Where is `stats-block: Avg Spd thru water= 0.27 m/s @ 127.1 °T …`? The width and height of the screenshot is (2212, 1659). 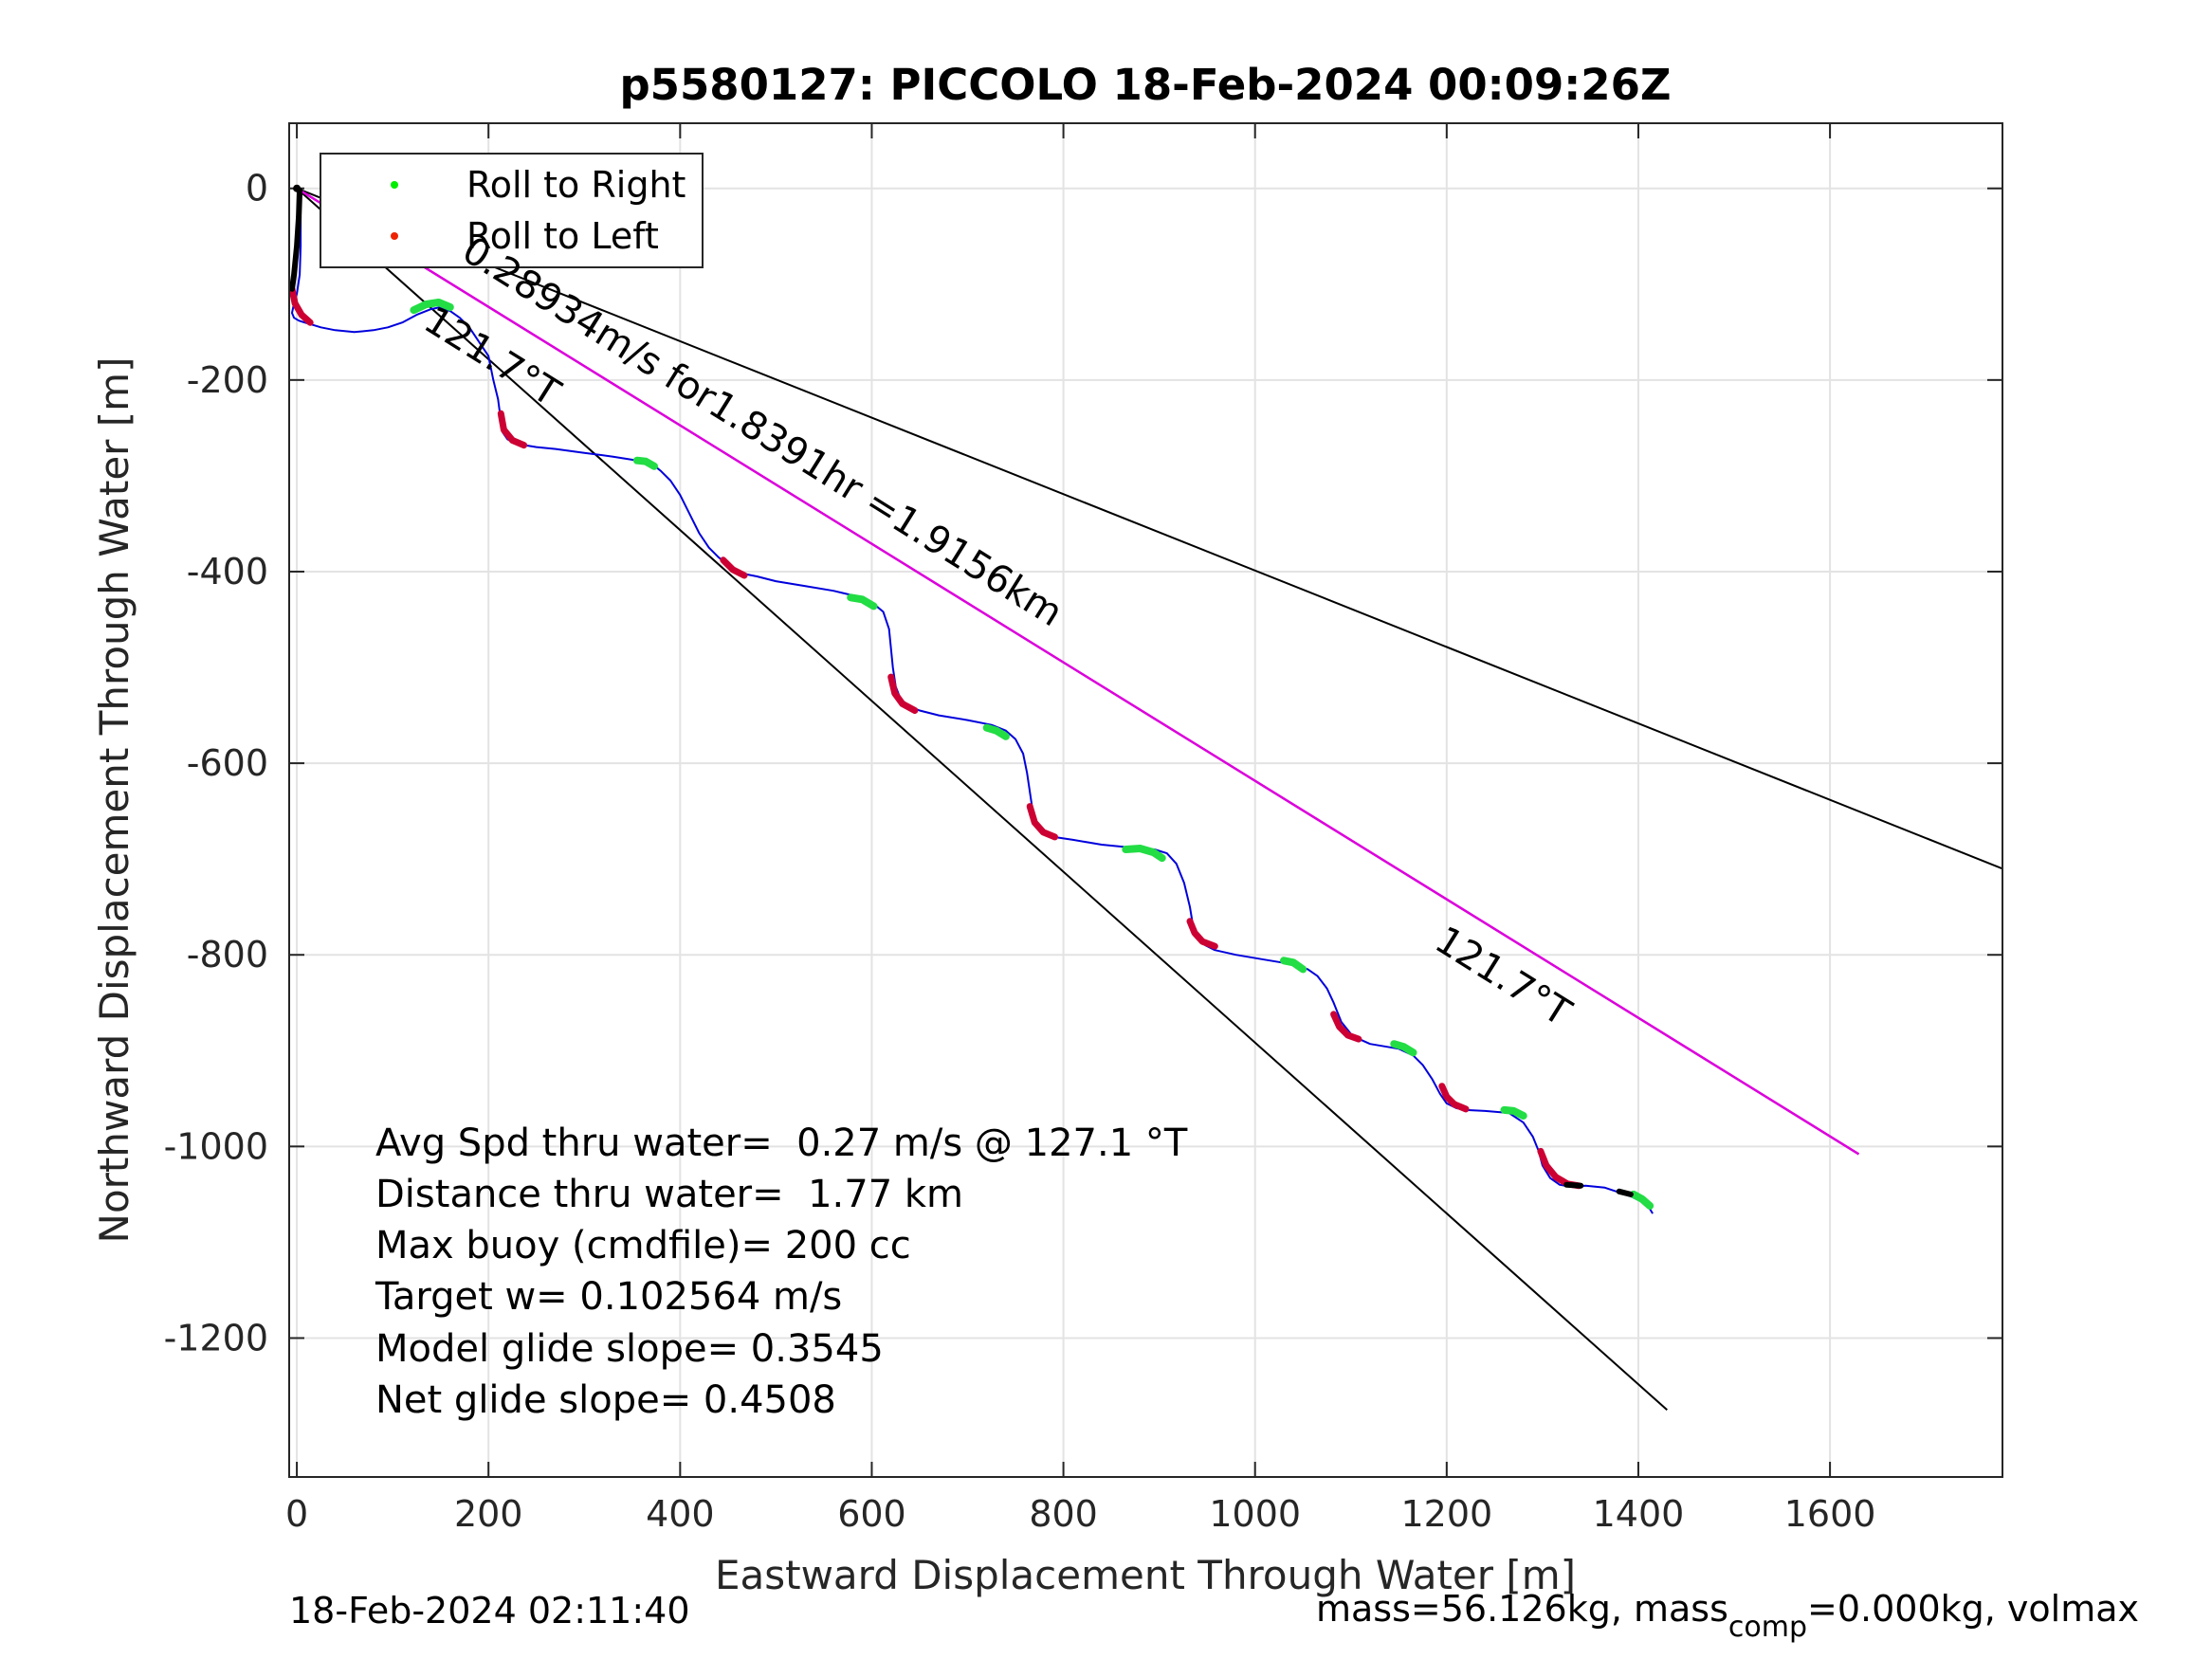
stats-block: Avg Spd thru water= 0.27 m/s @ 127.1 °T … is located at coordinates (781, 1271).